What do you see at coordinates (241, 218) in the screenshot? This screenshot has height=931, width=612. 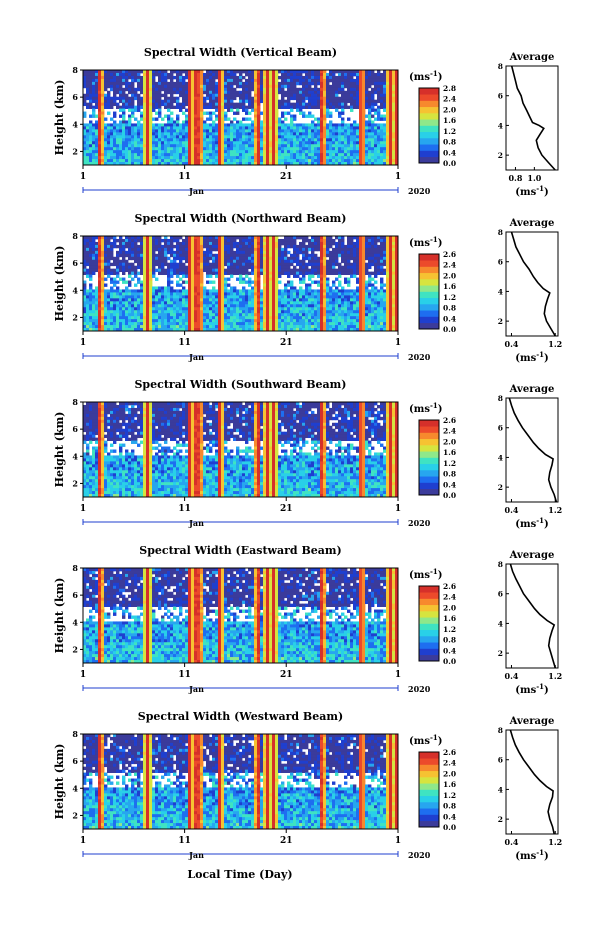 I see `panel-title: Spectral Width (Northward Beam)` at bounding box center [241, 218].